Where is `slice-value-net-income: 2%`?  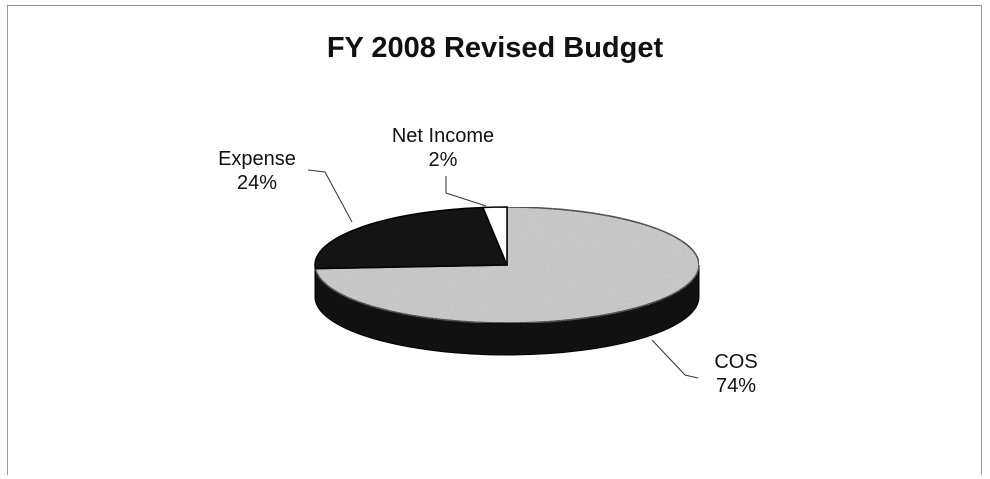
slice-value-net-income: 2% is located at coordinates (443, 160).